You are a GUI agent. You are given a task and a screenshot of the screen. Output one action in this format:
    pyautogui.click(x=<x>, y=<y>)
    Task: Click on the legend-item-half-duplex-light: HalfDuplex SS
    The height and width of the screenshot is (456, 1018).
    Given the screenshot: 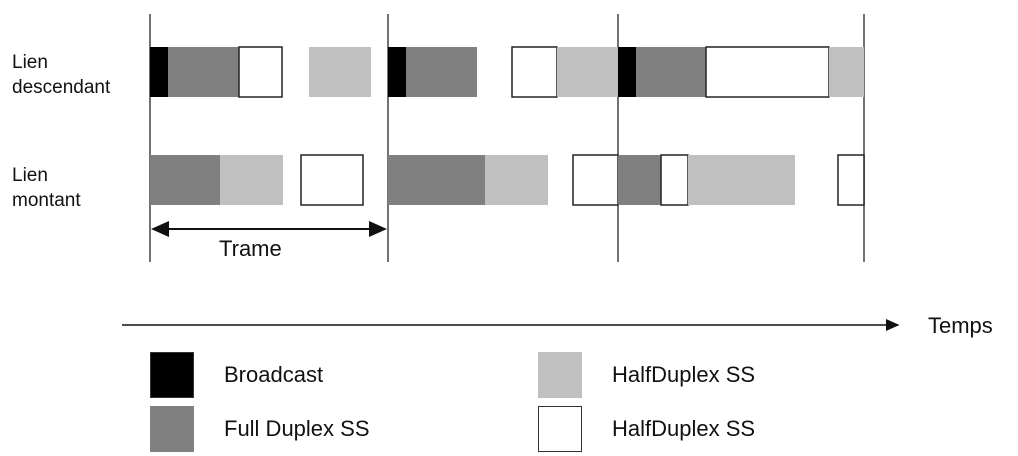 What is the action you would take?
    pyautogui.click(x=646, y=375)
    